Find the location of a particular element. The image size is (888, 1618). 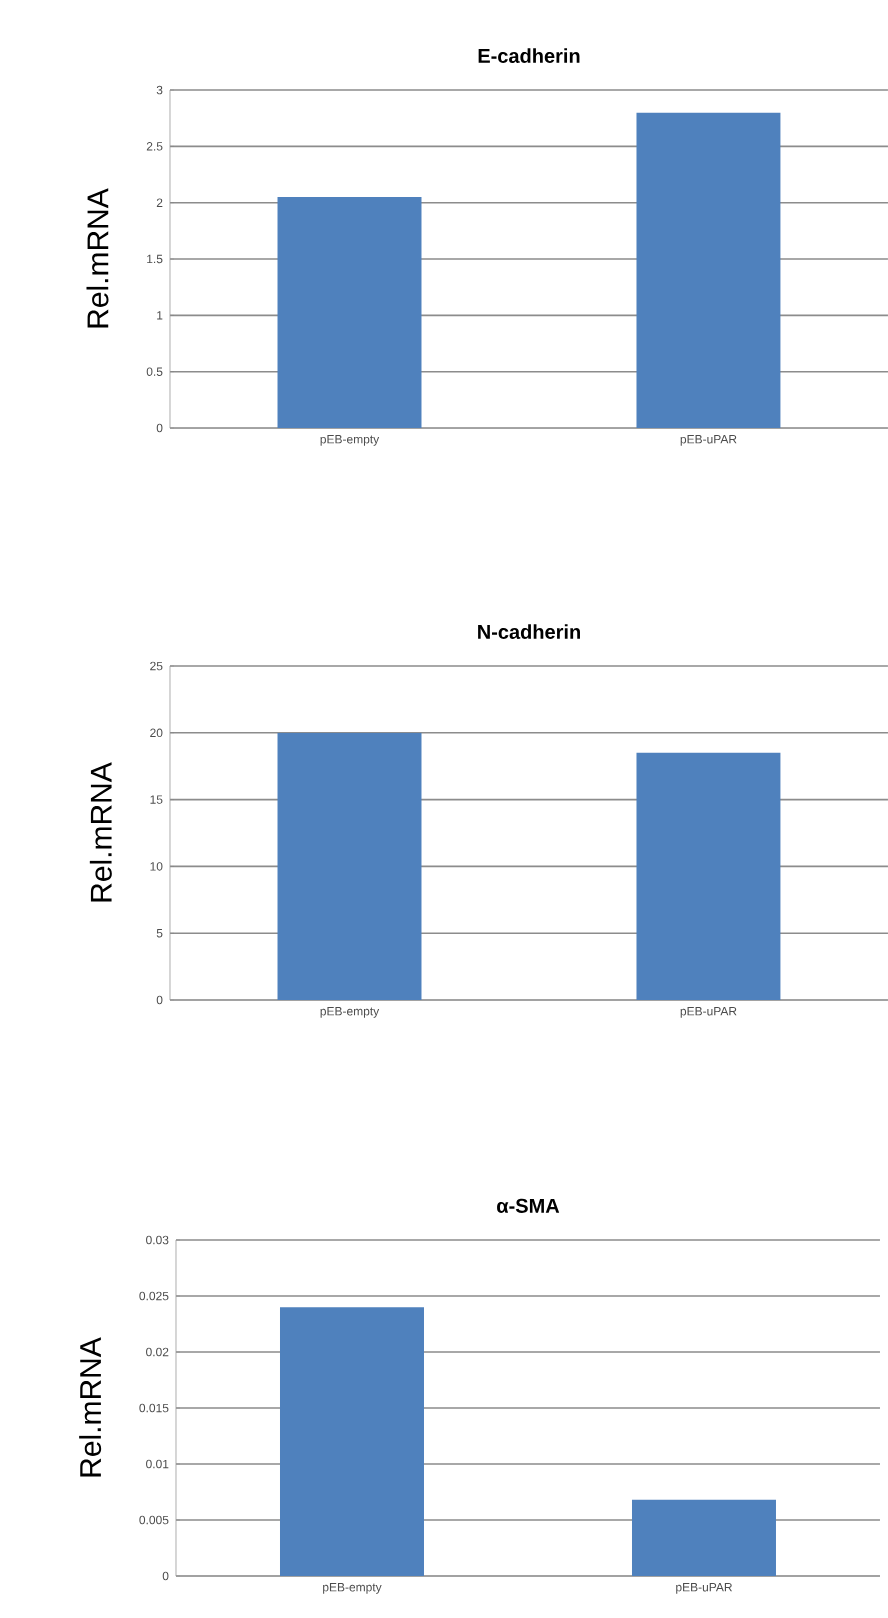

chart-title: N-cadherin is located at coordinates (529, 631).